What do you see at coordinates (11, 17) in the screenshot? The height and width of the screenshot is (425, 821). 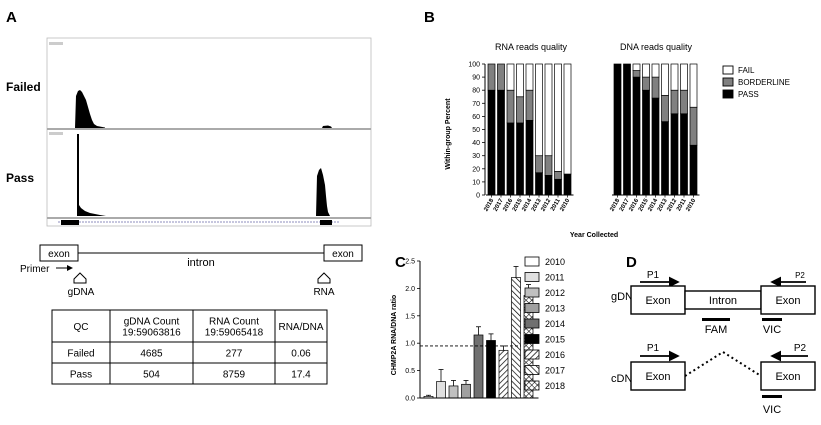 I see `panel-a-letter: A` at bounding box center [11, 17].